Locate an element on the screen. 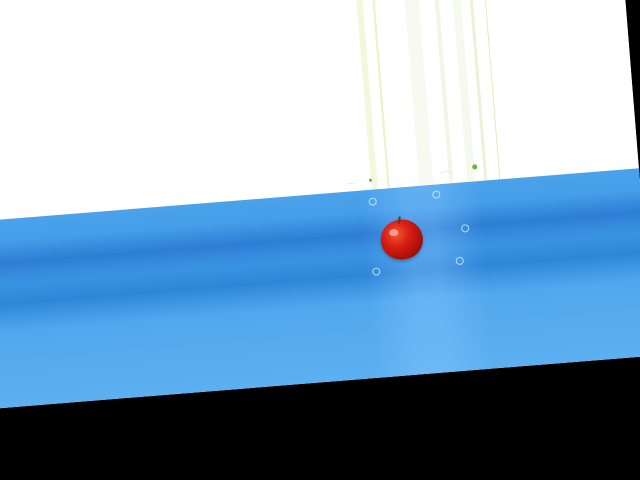 The width and height of the screenshot is (640, 480). window-small-label-right: ·········· is located at coordinates (445, 172).